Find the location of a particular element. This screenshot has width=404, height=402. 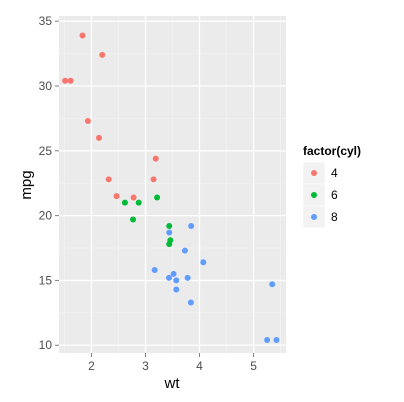

y-axis: 10 15 20 25 30 35 is located at coordinates (49, 183).